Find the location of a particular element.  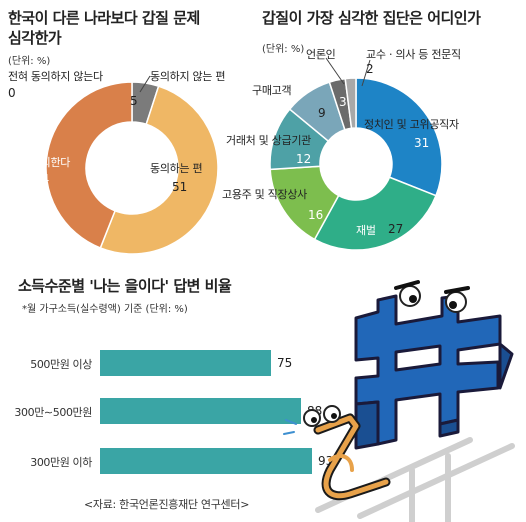

donut1-value-disagree: 5 is located at coordinates (134, 101).